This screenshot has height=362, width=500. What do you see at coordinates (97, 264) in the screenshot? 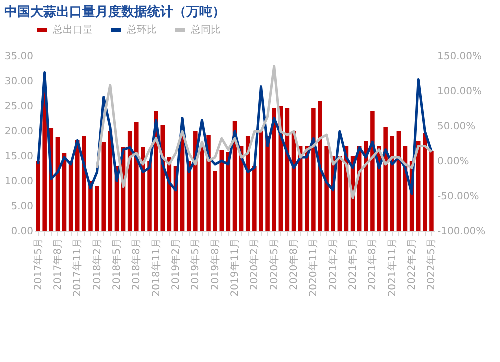
I see `x-tick-label: 2018年2月` at bounding box center [97, 264].